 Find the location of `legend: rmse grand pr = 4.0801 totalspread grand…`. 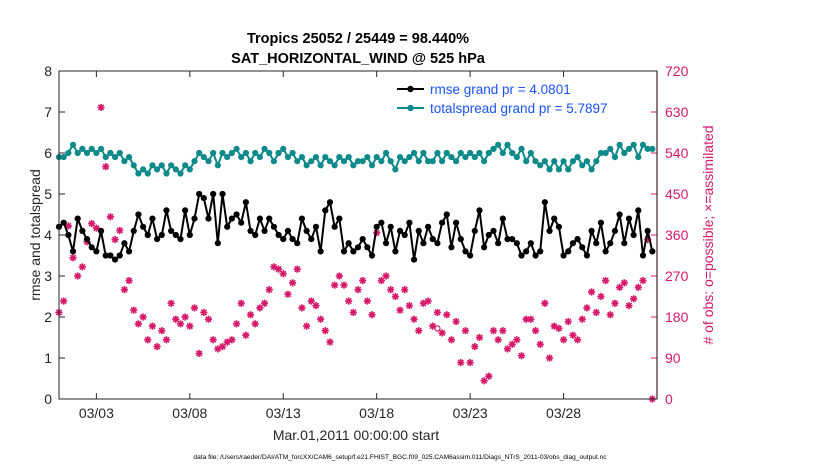

legend: rmse grand pr = 4.0801 totalspread grand… is located at coordinates (521, 98).